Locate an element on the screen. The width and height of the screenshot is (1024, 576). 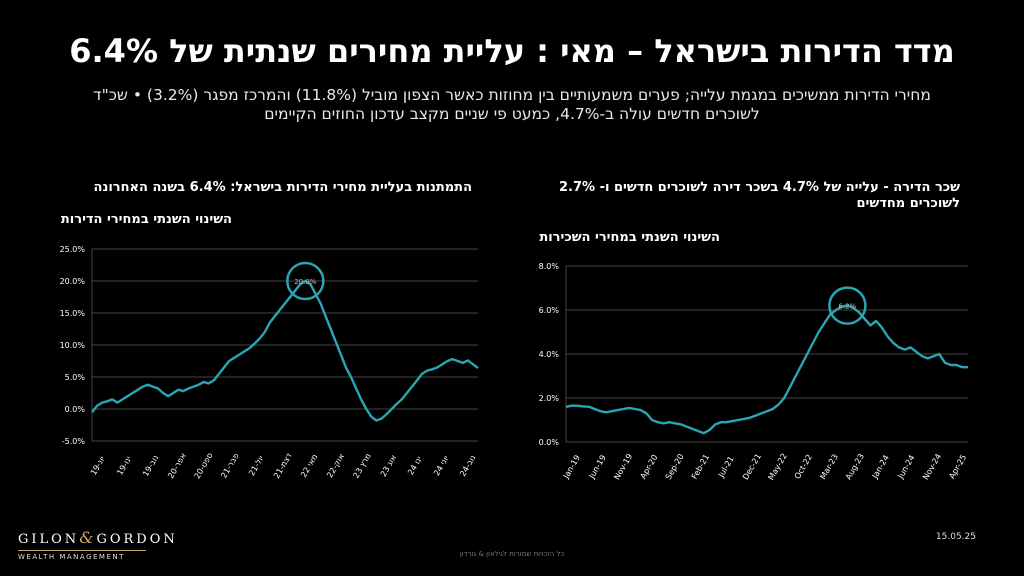
right-x-tick-label: Jun-19 is located at coordinates (597, 467).